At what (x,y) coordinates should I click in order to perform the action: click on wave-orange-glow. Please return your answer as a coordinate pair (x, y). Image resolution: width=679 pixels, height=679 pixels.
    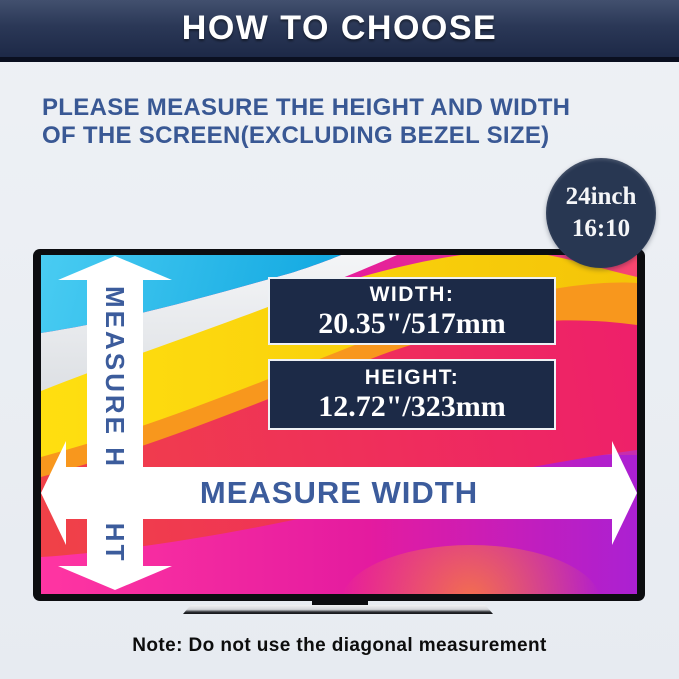
    Looking at the image, I should click on (471, 569).